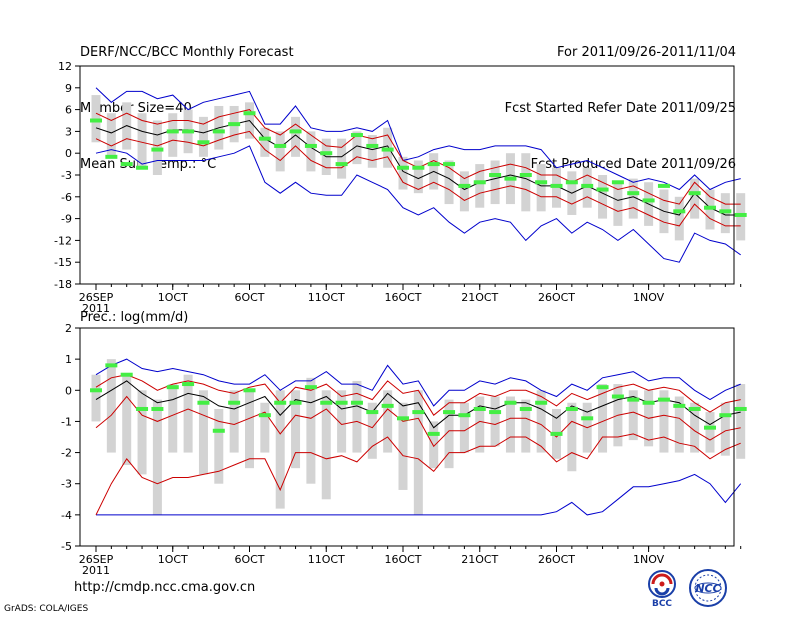 The height and width of the screenshot is (618, 800). I want to click on y-tick-label: 12, so click(65, 66).